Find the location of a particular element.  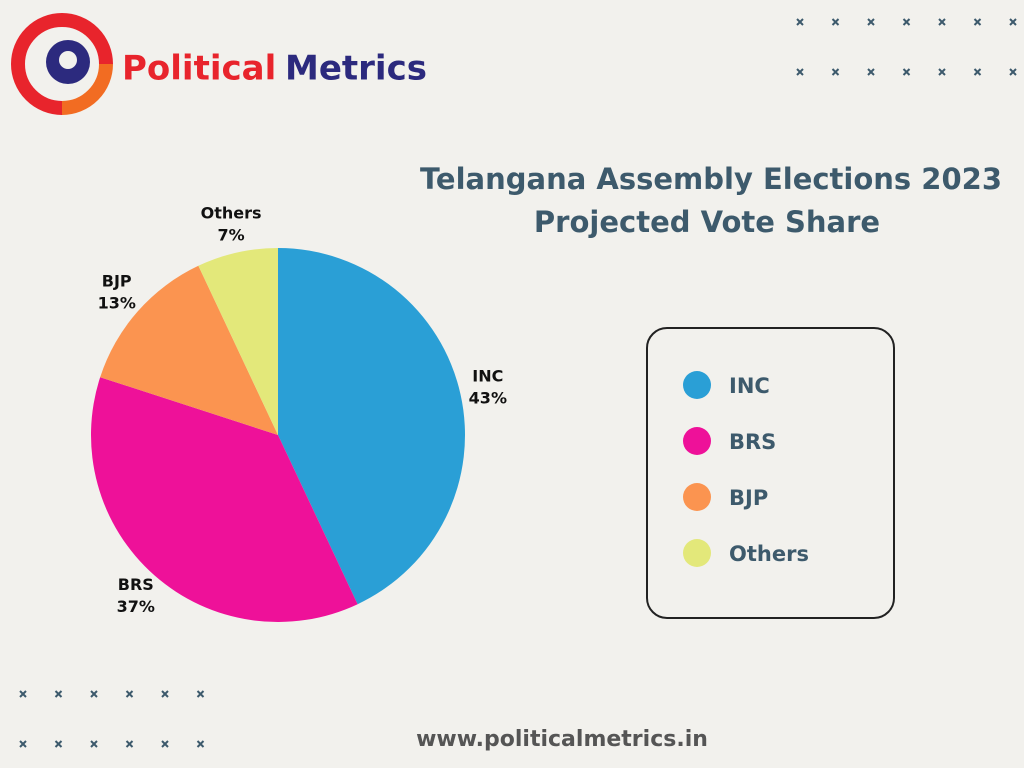

chart-subtitle: Projected Vote Share is located at coordinates (707, 222).